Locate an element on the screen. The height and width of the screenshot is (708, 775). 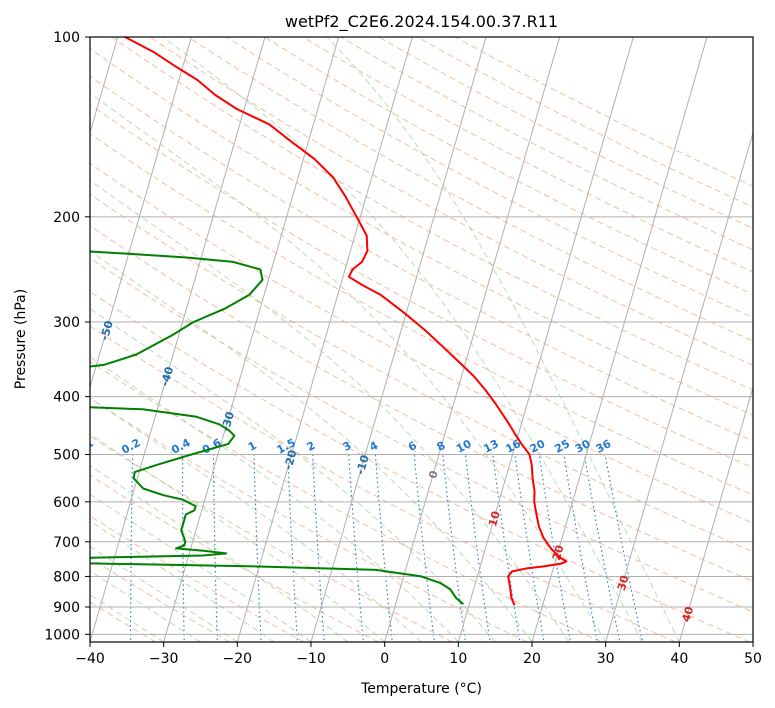
x-axis-label: Temperature (°C) is located at coordinates (421, 689).